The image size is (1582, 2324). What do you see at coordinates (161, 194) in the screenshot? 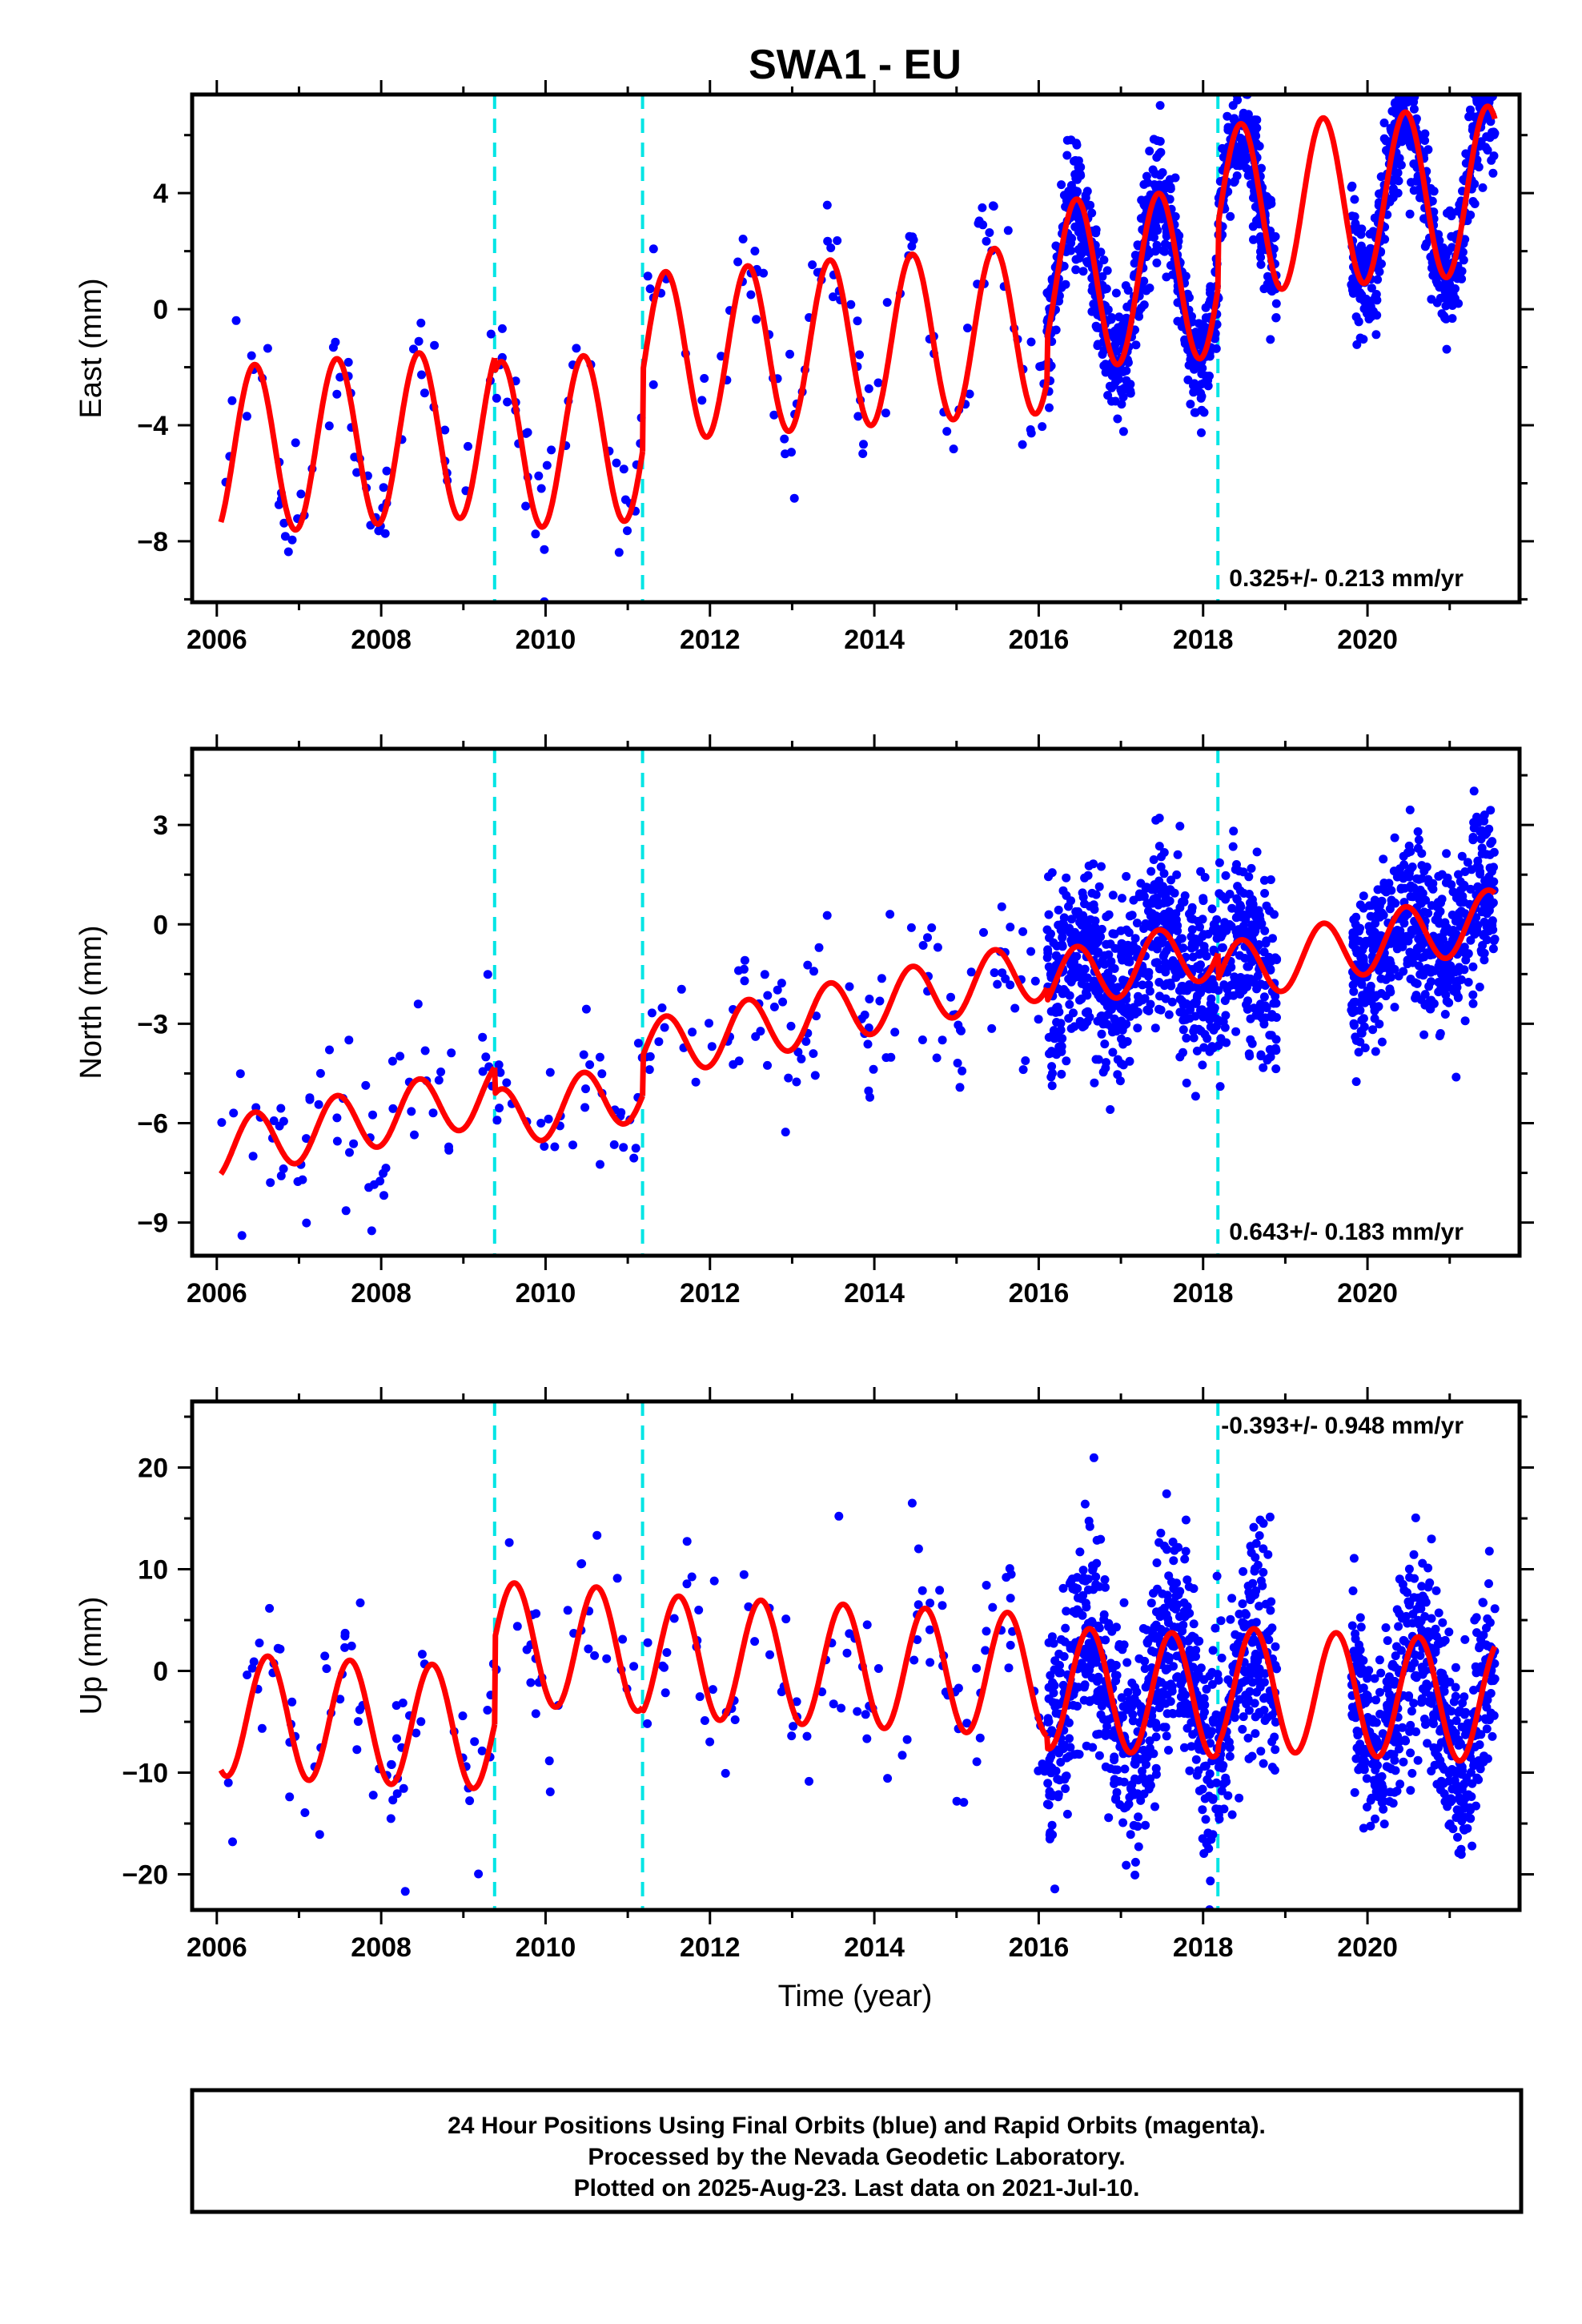
I see `y-tick-label: 4` at bounding box center [161, 194].